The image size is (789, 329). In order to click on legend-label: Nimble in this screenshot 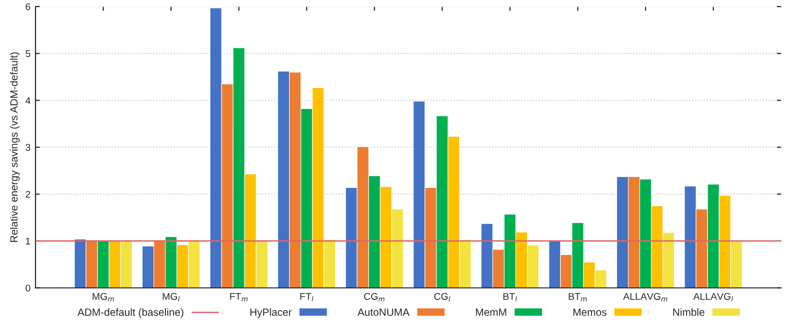, I will do `click(688, 312)`.